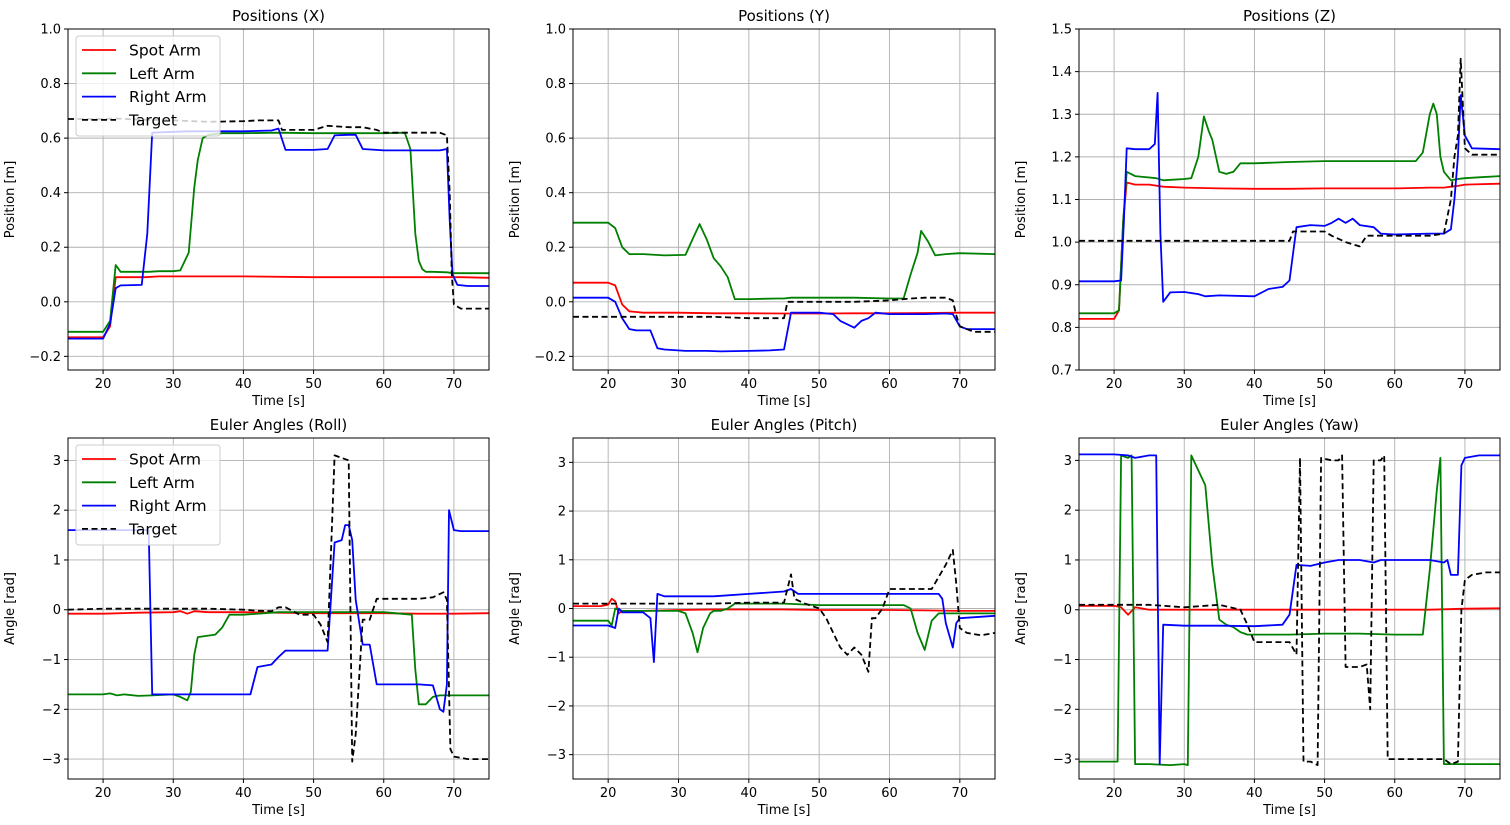  I want to click on chart-1-x-tick-label: 50, so click(313, 384).